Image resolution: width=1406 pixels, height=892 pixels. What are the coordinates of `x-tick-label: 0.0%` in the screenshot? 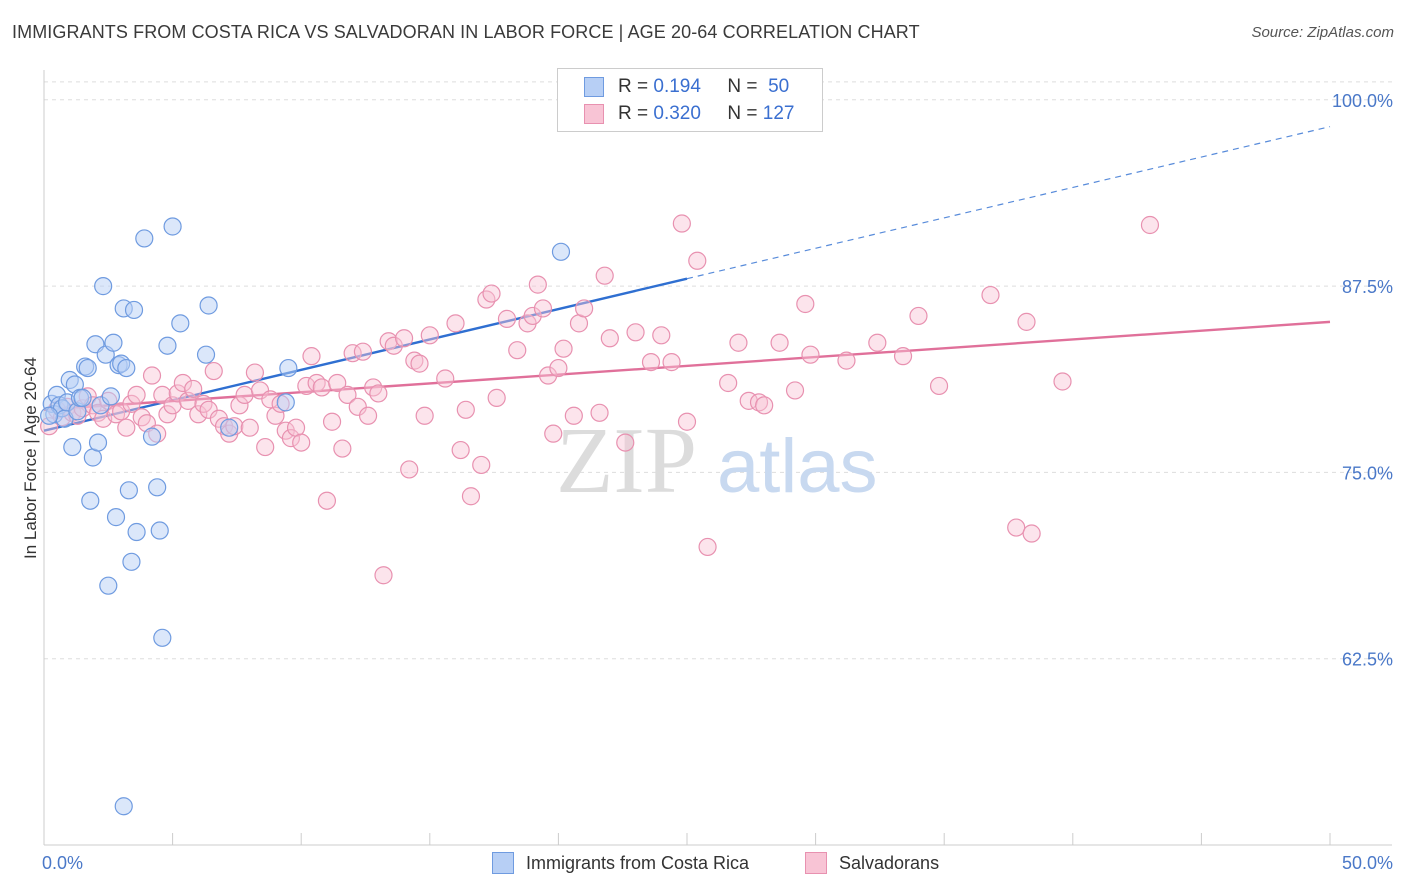 It's located at (62, 863).